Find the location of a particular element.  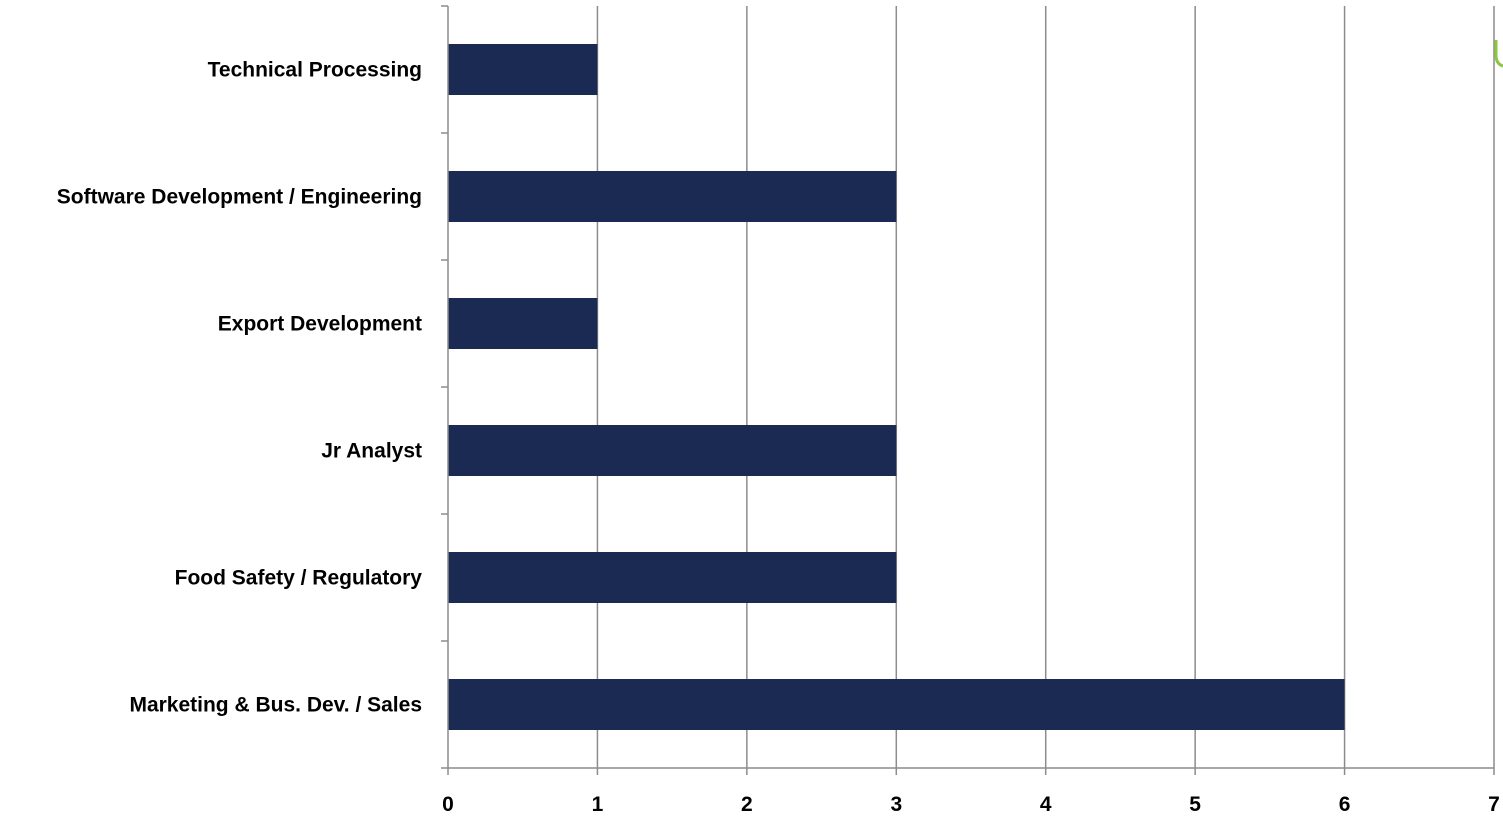

frame-accent-decoration is located at coordinates (1498, 54).